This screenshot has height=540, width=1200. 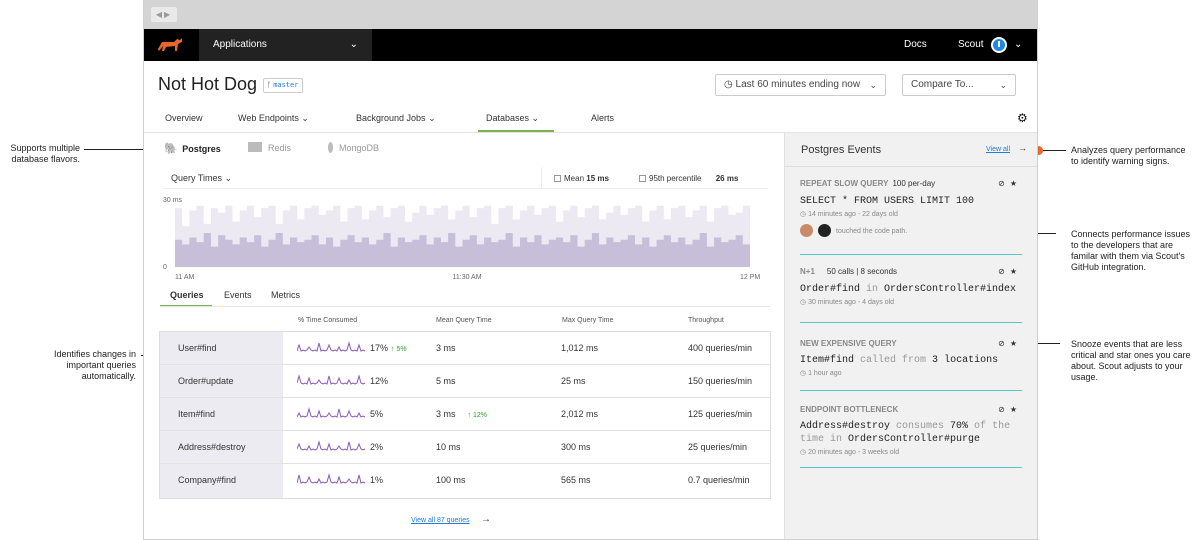 What do you see at coordinates (848, 271) in the screenshot?
I see `event-title: N+1 50 calls | 8 seconds` at bounding box center [848, 271].